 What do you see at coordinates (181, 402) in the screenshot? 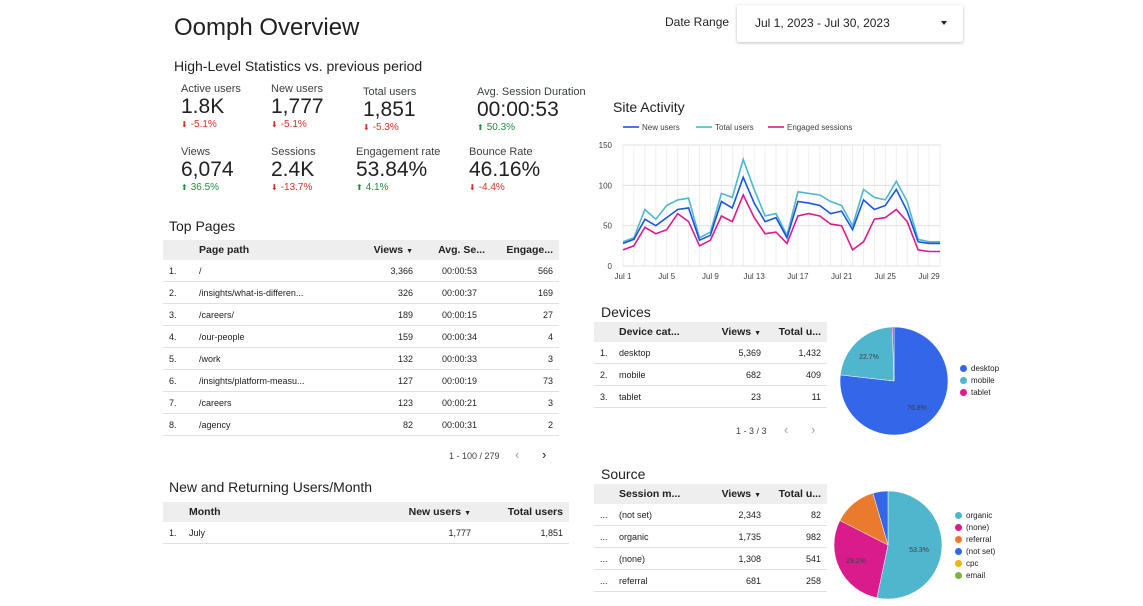
I see `table-cell: 7.` at bounding box center [181, 402].